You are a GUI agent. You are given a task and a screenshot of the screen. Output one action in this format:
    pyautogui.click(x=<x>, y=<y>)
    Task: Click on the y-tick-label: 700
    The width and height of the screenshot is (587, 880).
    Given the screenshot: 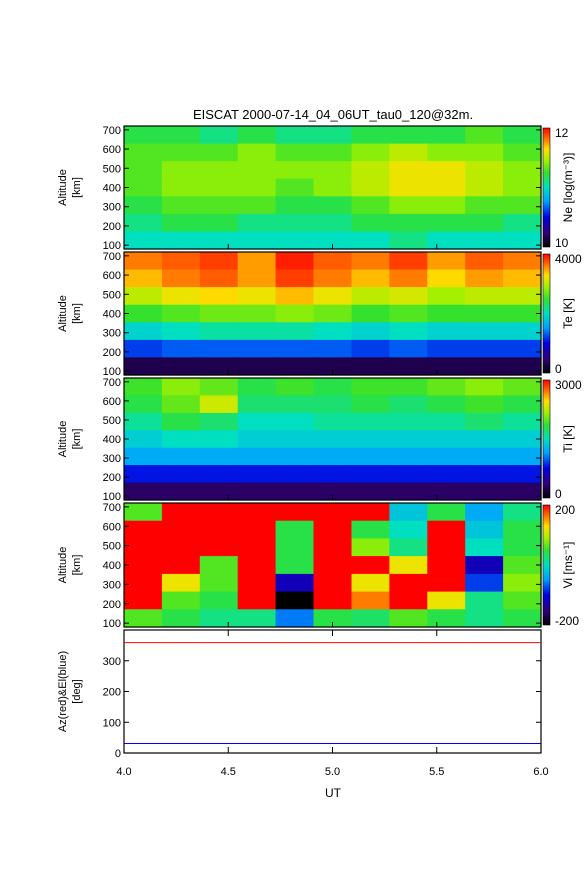 What is the action you would take?
    pyautogui.click(x=112, y=257)
    